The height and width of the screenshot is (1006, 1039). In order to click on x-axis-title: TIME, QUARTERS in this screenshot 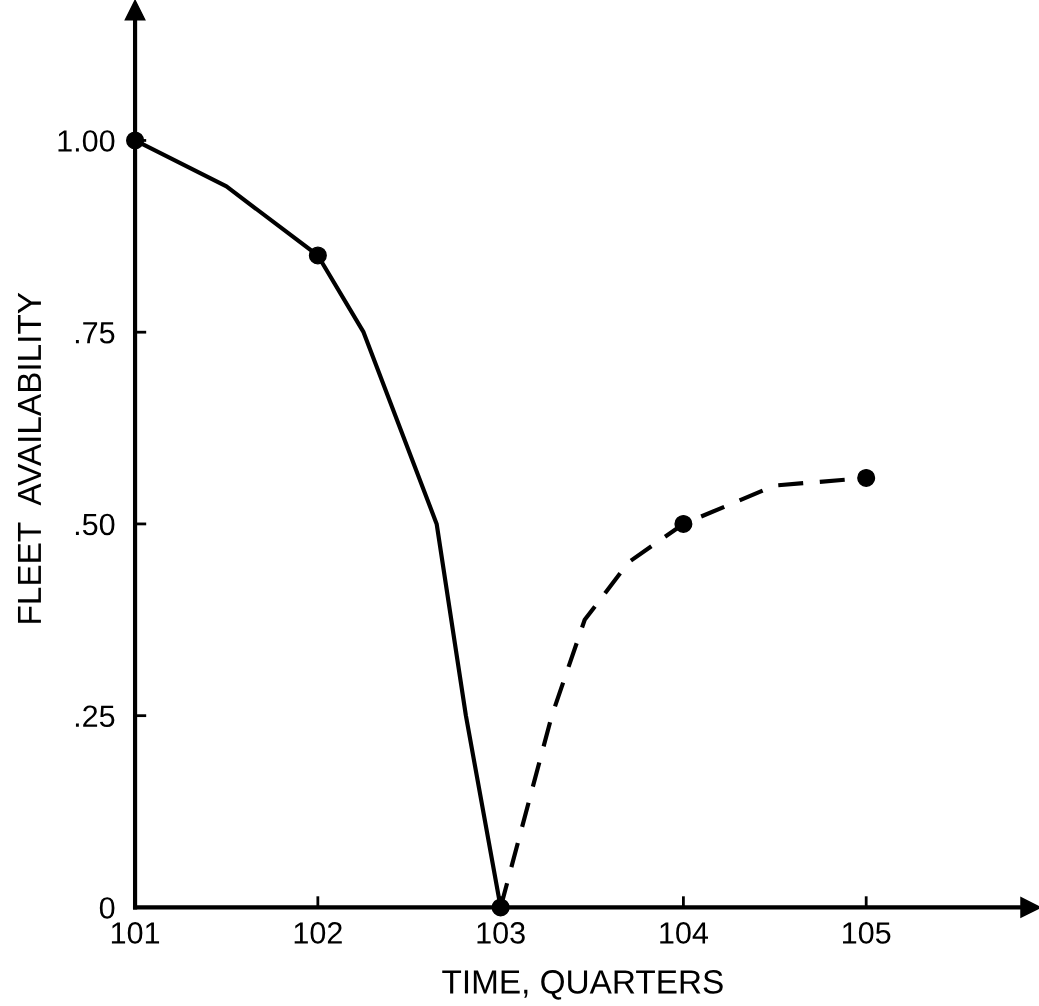, I will do `click(582, 985)`.